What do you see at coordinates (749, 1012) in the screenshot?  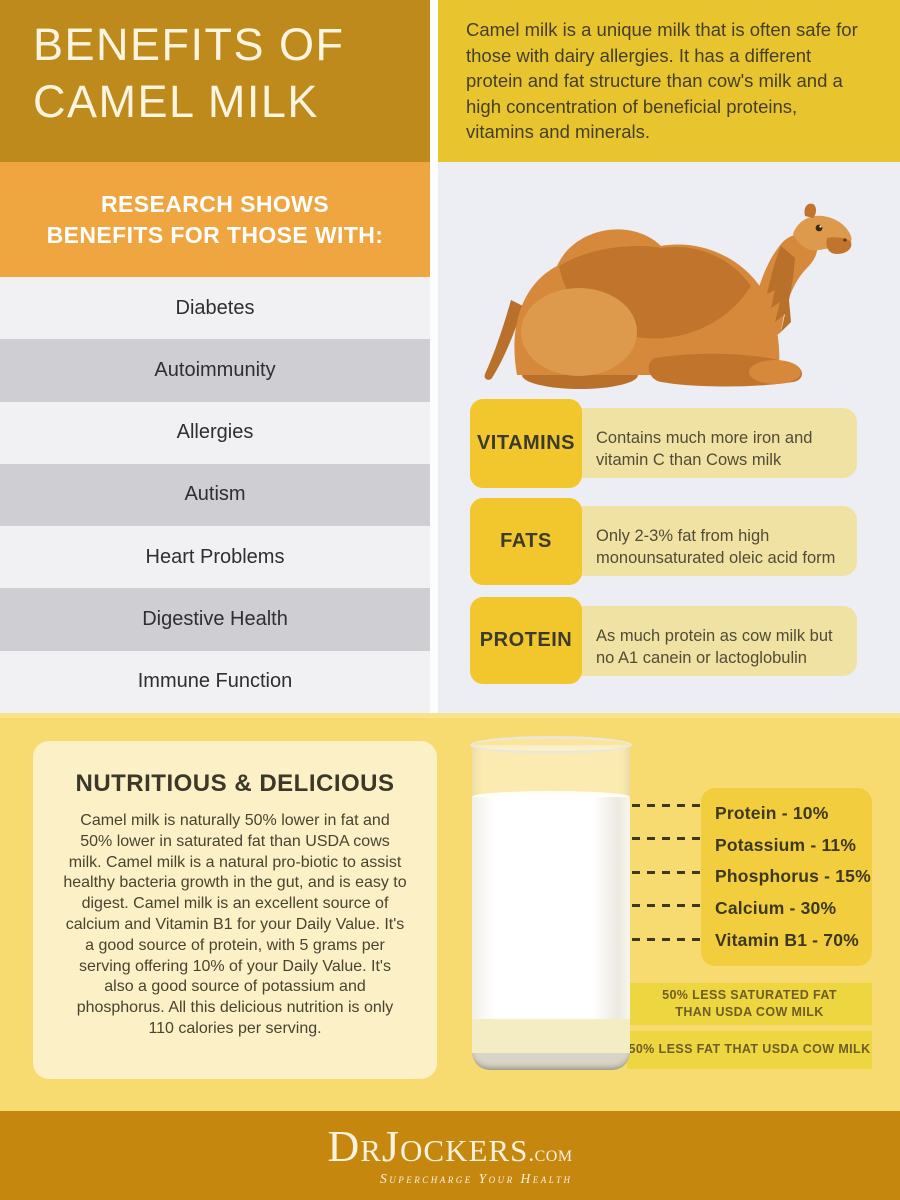 I see `banner-text-line2: THAN USDA COW MILK` at bounding box center [749, 1012].